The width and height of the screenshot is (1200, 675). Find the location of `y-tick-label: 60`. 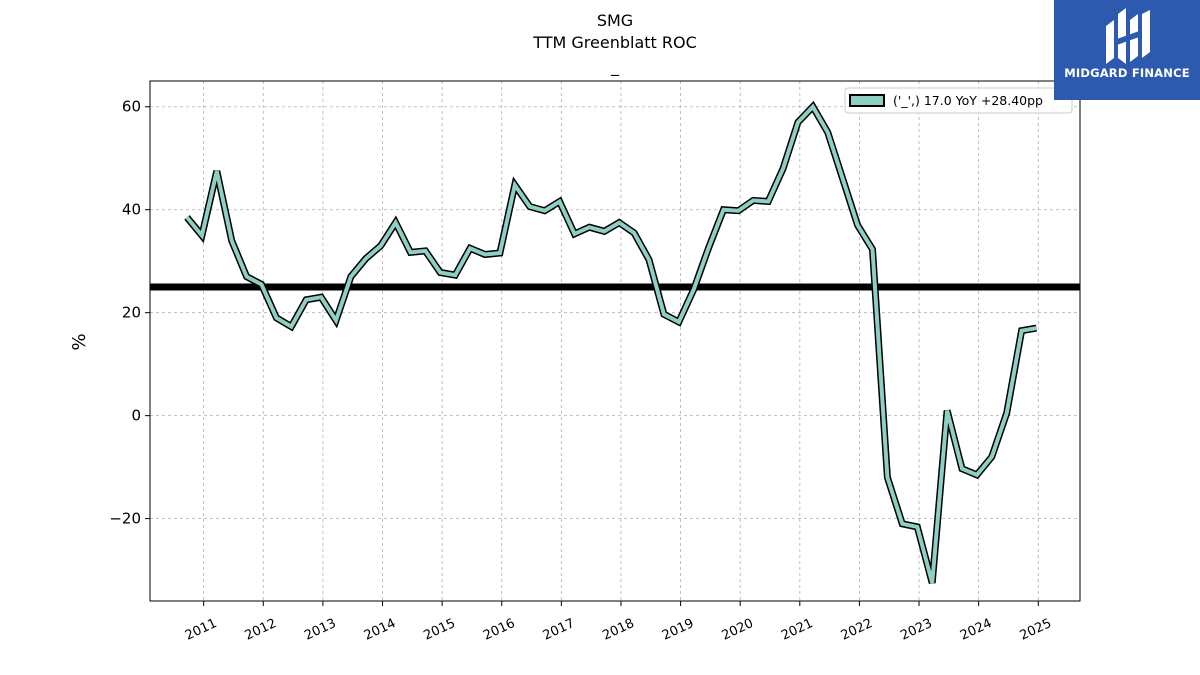

y-tick-label: 60 is located at coordinates (131, 107).